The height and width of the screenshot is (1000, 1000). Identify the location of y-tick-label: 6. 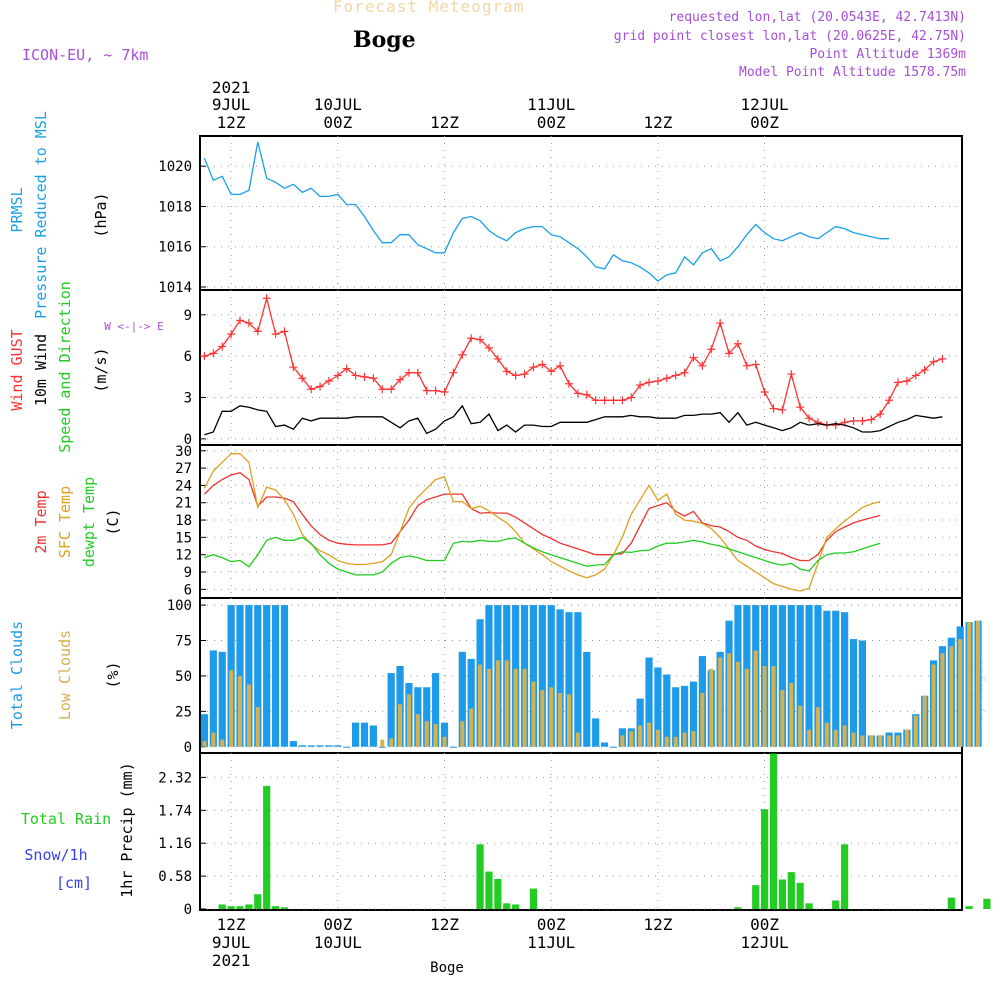
(188, 590).